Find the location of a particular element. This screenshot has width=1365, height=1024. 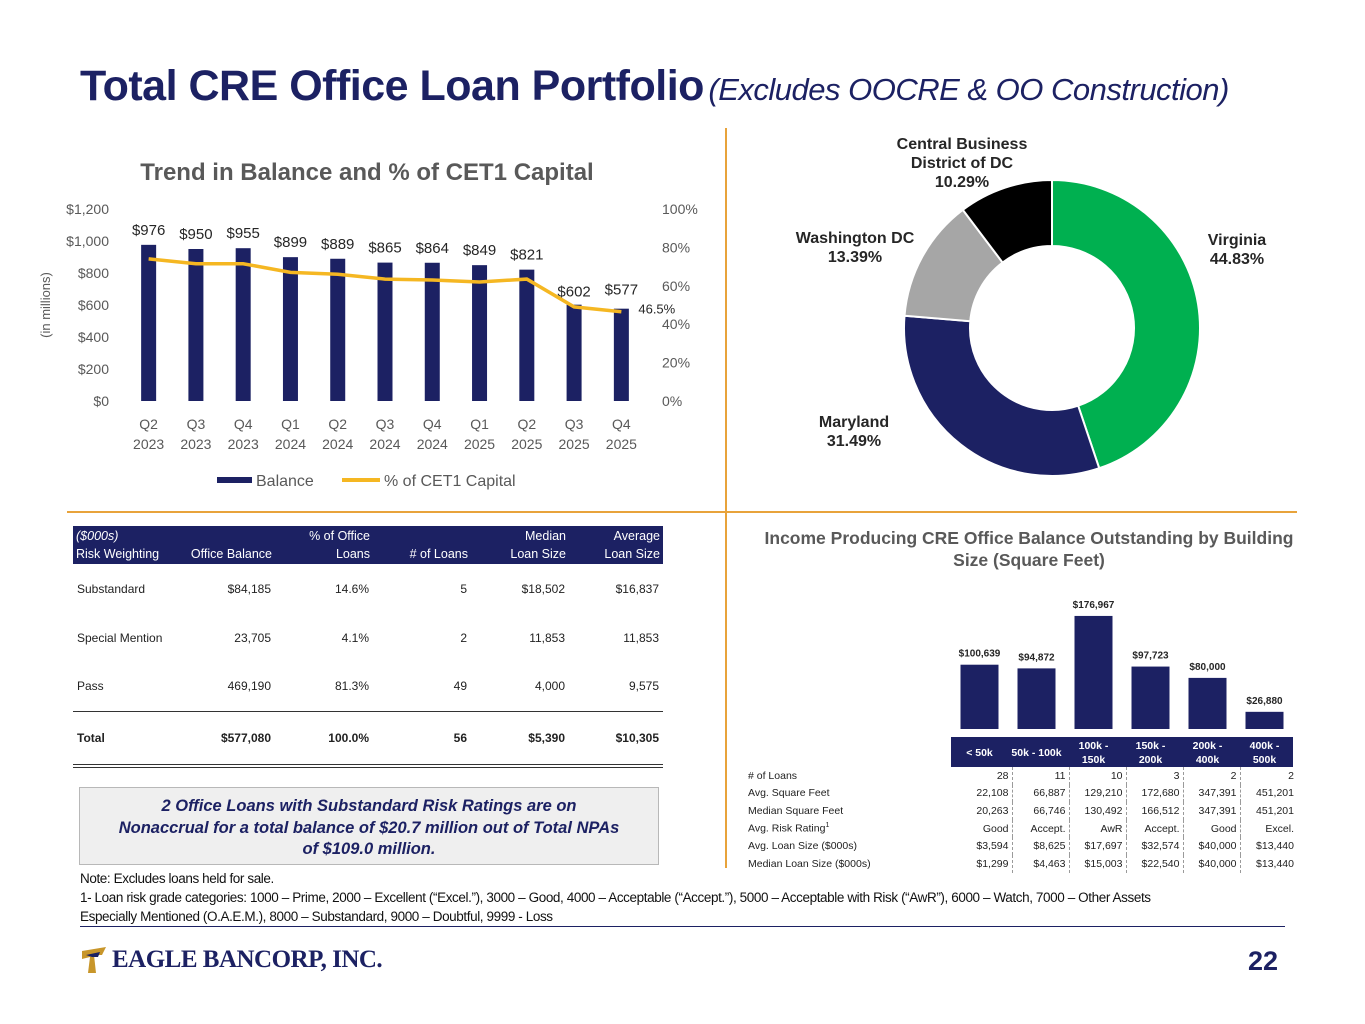

y2-tick-label: 60% is located at coordinates (676, 286).